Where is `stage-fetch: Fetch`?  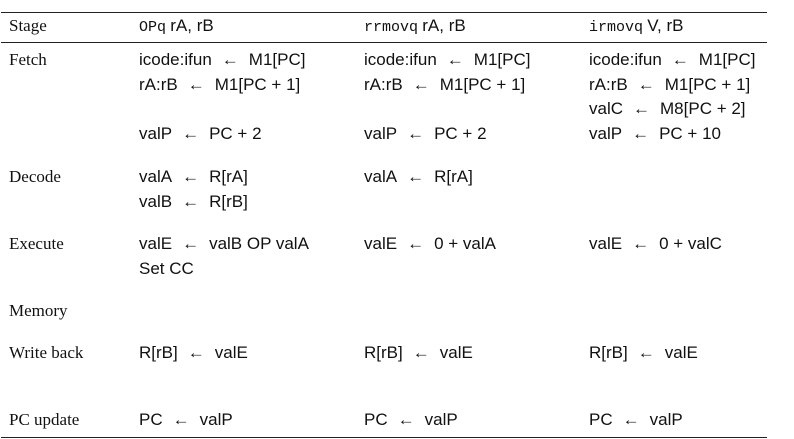
stage-fetch: Fetch is located at coordinates (28, 59).